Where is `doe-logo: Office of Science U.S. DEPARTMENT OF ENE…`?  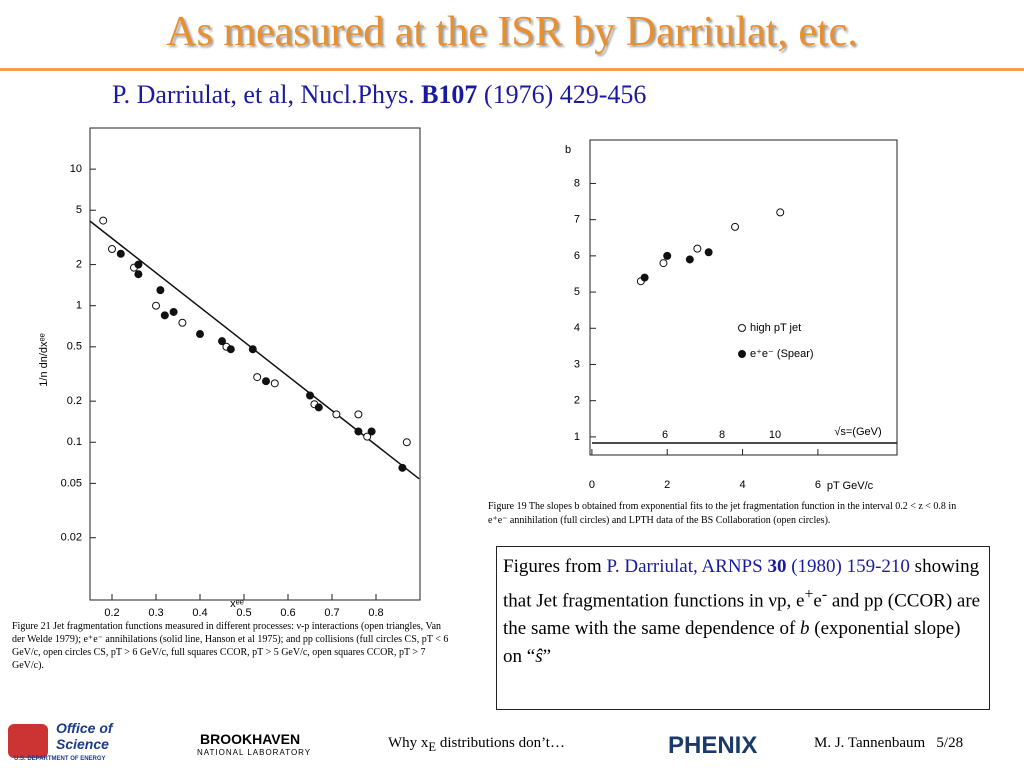 doe-logo: Office of Science U.S. DEPARTMENT OF ENE… is located at coordinates (72, 742).